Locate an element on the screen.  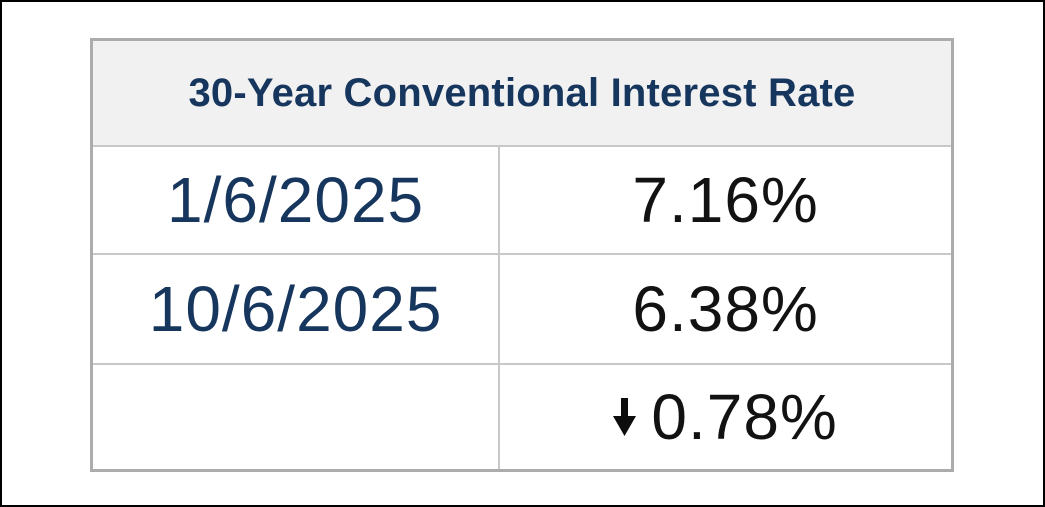
table-row-1-rate: 7.16% is located at coordinates (724, 199).